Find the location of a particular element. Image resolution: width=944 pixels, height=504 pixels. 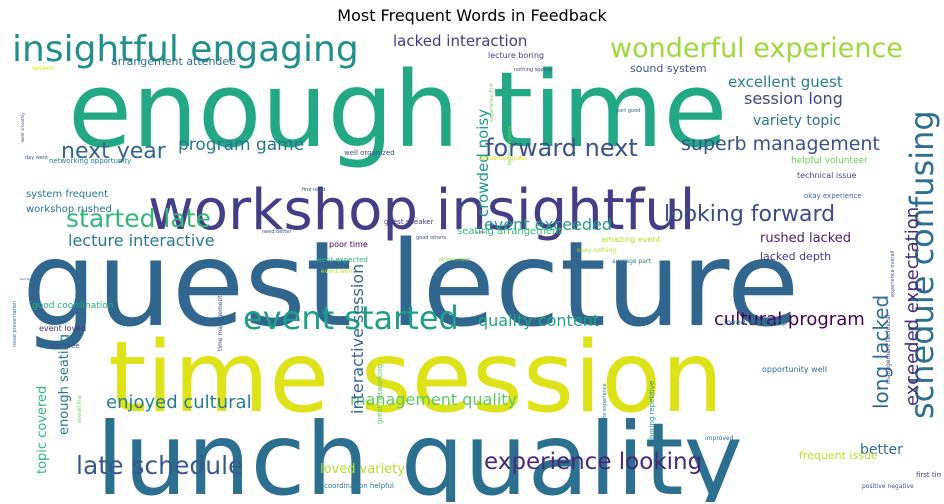

word-better: better is located at coordinates (881, 450).